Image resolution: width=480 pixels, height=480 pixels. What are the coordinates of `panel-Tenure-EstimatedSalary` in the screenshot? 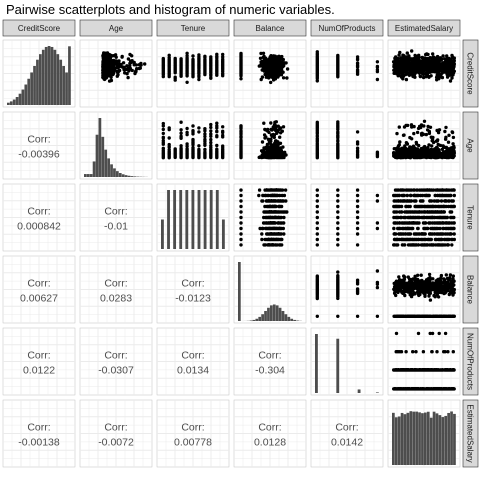 It's located at (424, 217).